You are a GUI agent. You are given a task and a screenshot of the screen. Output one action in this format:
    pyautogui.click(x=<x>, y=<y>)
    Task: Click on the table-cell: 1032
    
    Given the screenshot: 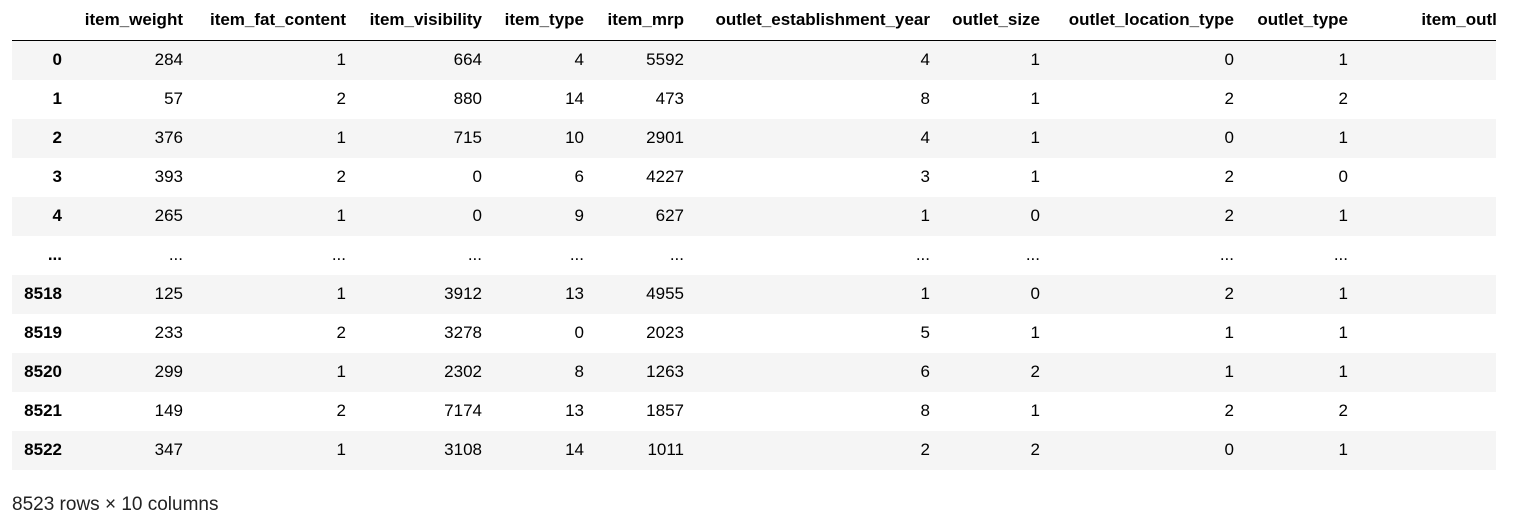 What is the action you would take?
    pyautogui.click(x=1426, y=372)
    